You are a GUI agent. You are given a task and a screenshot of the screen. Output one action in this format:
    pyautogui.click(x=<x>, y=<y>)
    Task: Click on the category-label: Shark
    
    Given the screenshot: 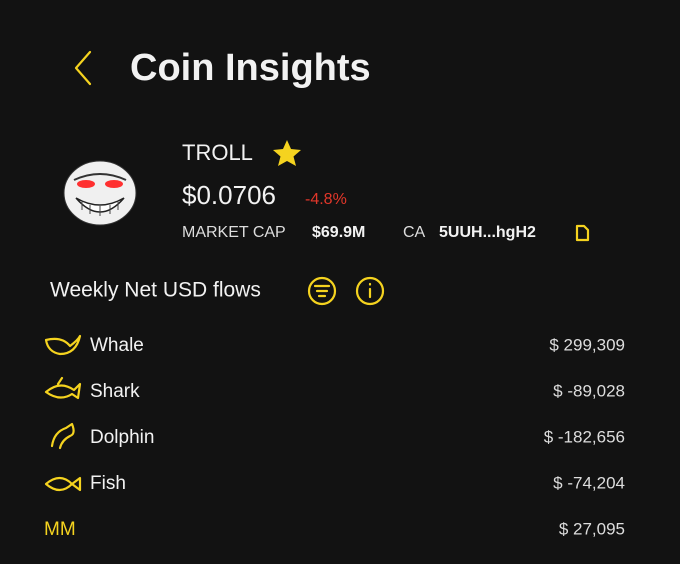 What is the action you would take?
    pyautogui.click(x=115, y=391)
    